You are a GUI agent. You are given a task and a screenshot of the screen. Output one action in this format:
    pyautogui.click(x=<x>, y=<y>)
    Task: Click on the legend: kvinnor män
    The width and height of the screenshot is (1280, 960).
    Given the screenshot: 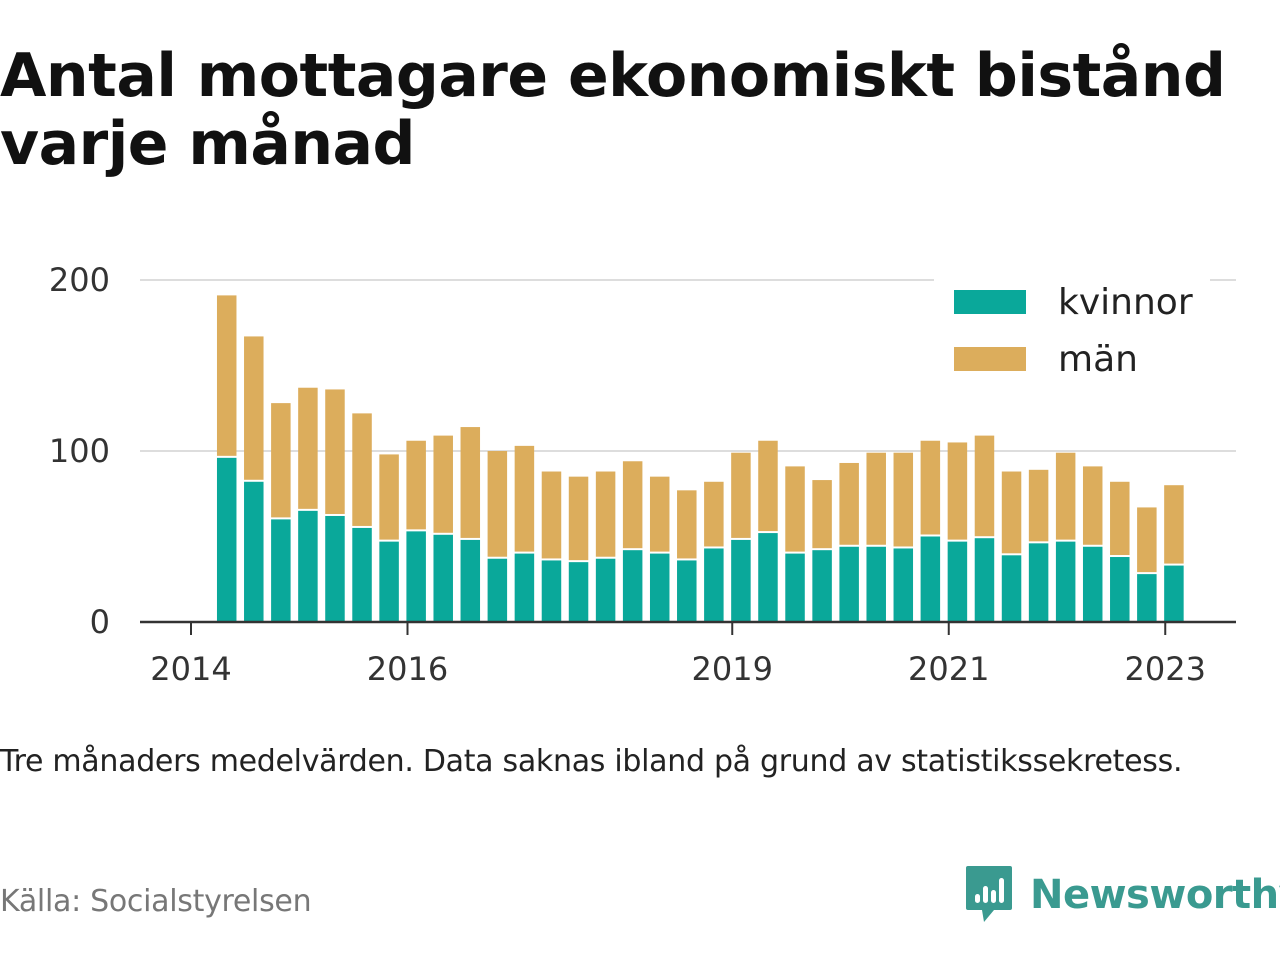 What is the action you would take?
    pyautogui.click(x=1072, y=333)
    